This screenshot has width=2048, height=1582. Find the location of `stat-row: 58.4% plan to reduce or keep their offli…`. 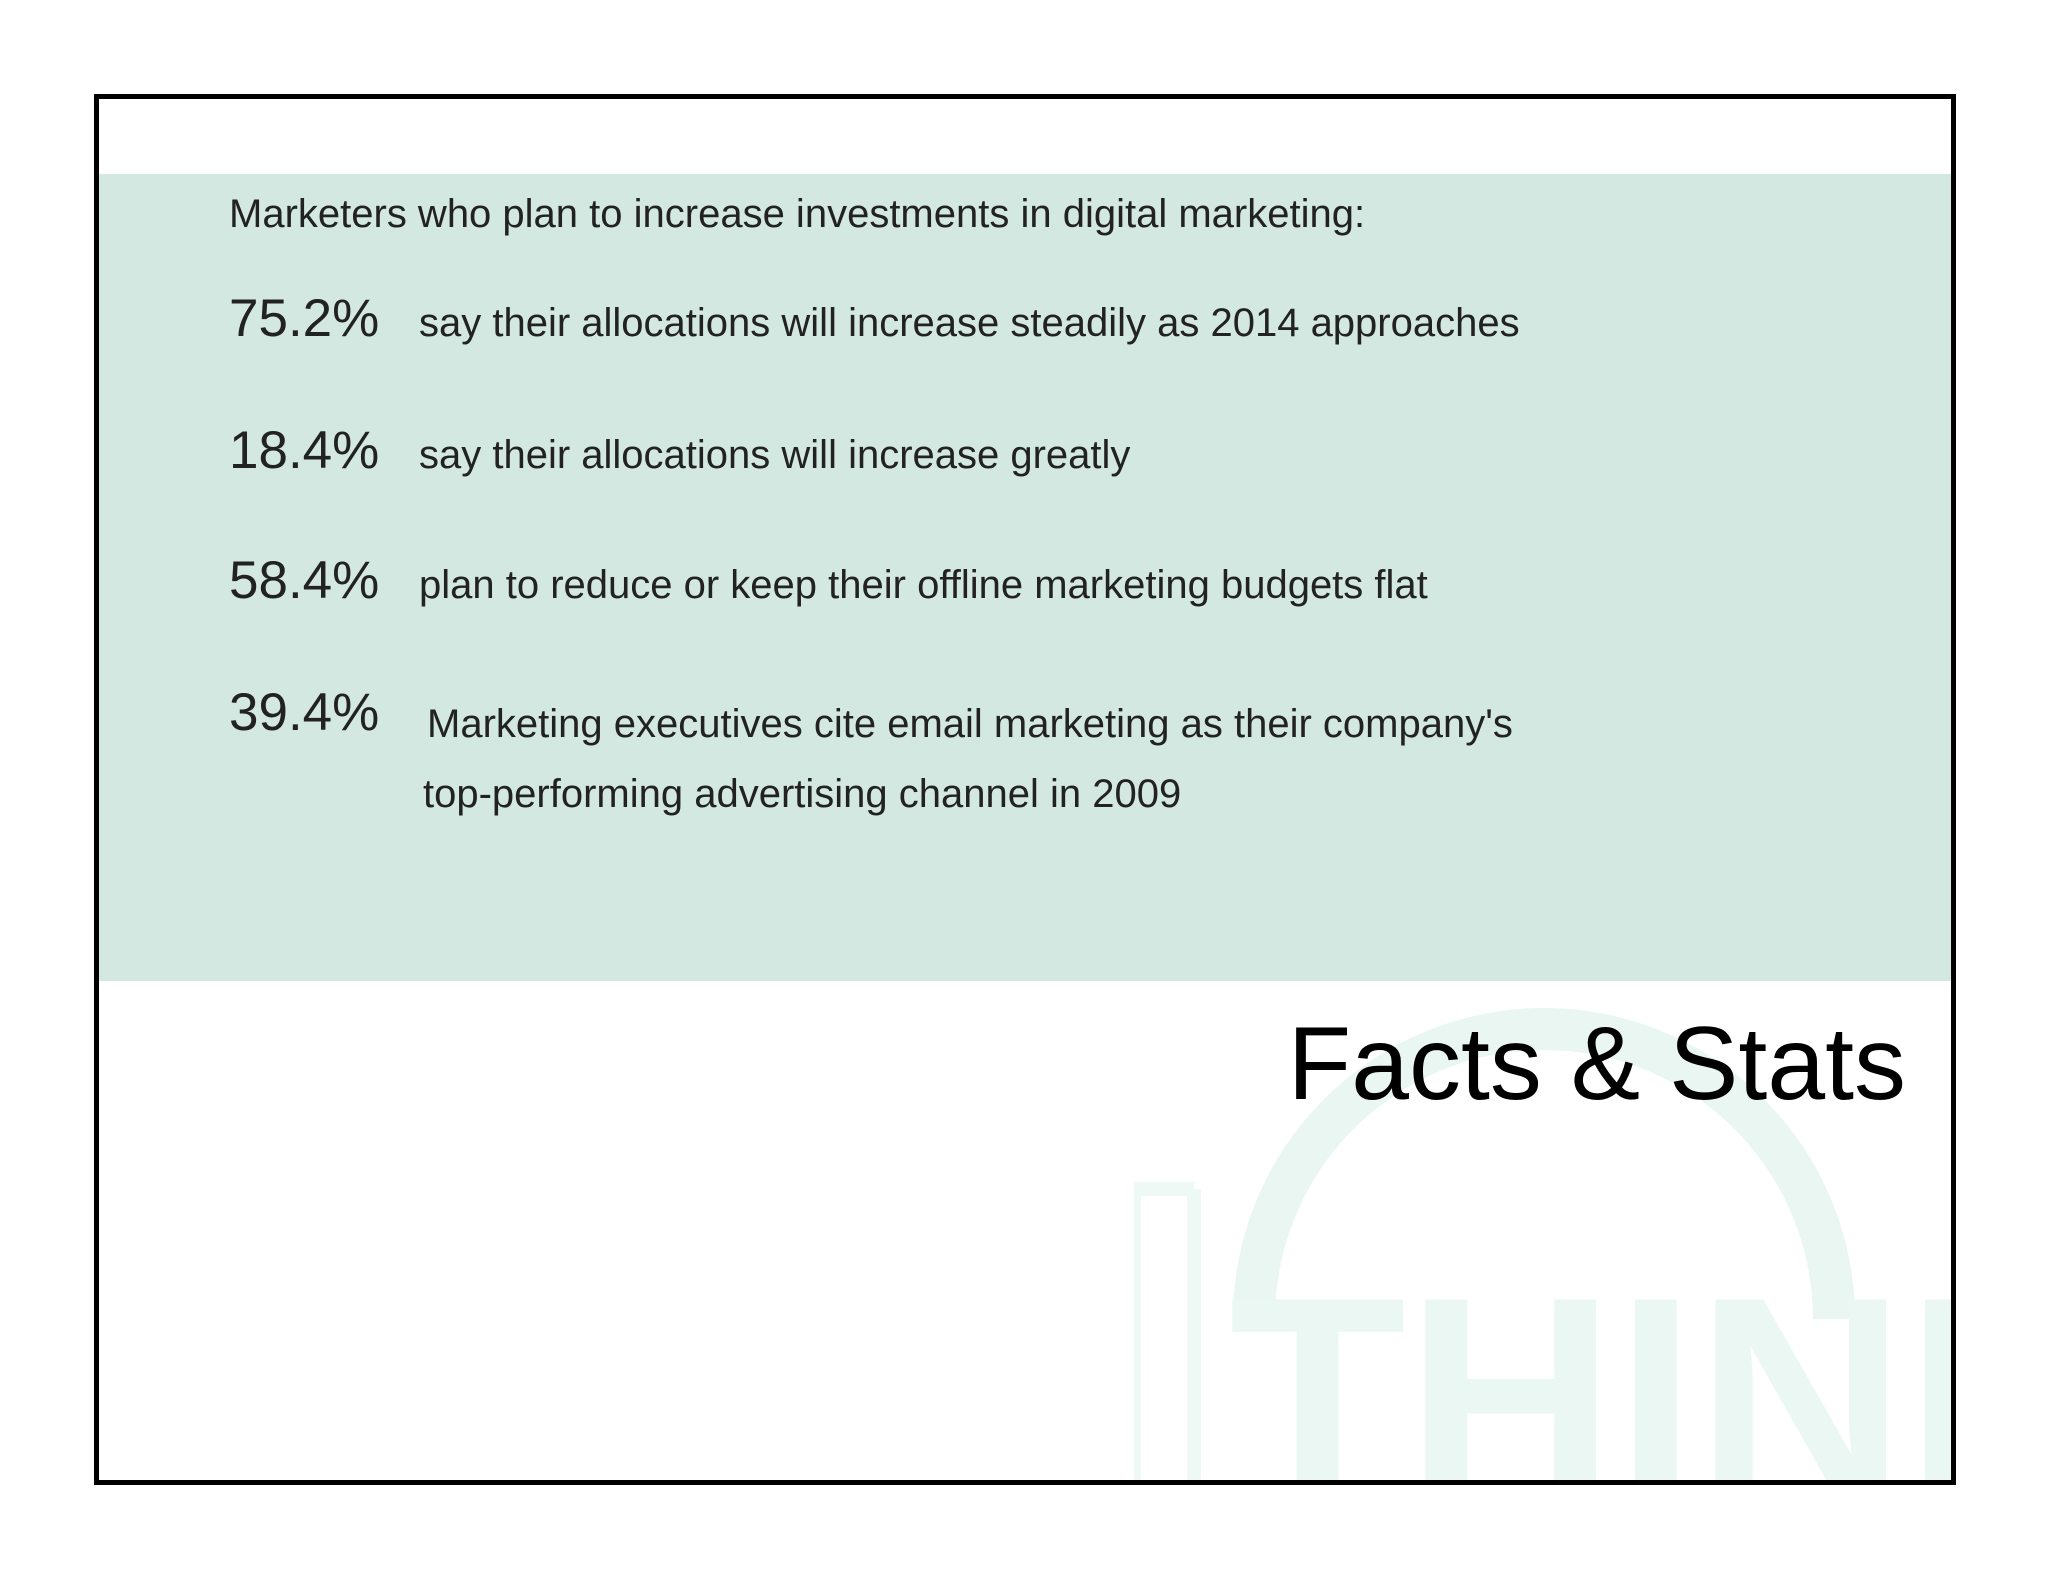

stat-row: 58.4% plan to reduce or keep their offli… is located at coordinates (979, 581).